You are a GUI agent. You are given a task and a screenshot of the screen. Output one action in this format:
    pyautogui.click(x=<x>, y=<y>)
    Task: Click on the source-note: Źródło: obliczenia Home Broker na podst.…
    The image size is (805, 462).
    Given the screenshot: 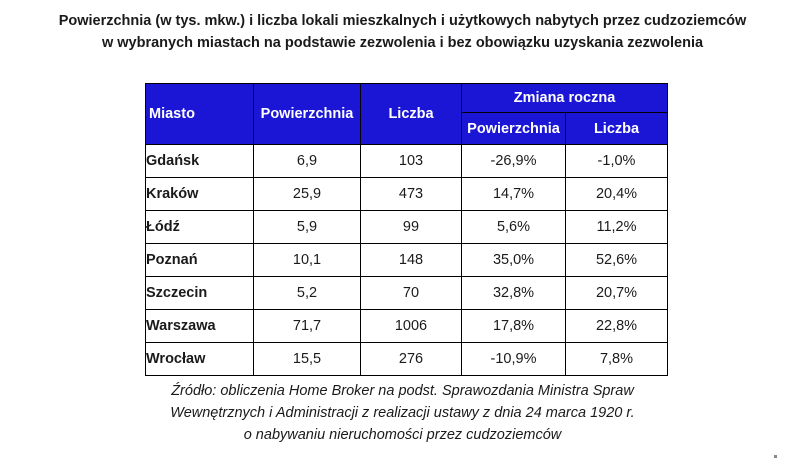 What is the action you would take?
    pyautogui.click(x=402, y=413)
    